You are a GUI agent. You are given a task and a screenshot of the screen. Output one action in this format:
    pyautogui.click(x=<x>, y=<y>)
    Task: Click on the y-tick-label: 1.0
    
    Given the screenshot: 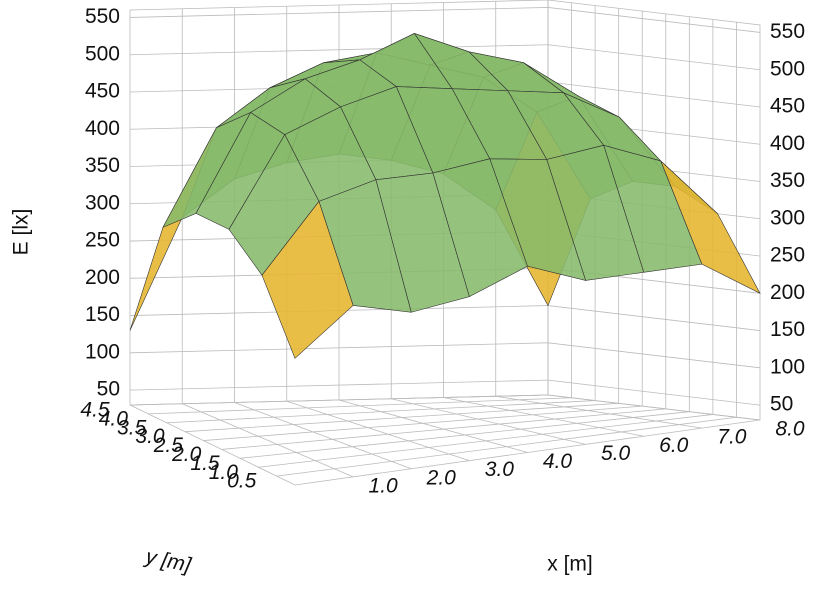 What is the action you would take?
    pyautogui.click(x=224, y=472)
    